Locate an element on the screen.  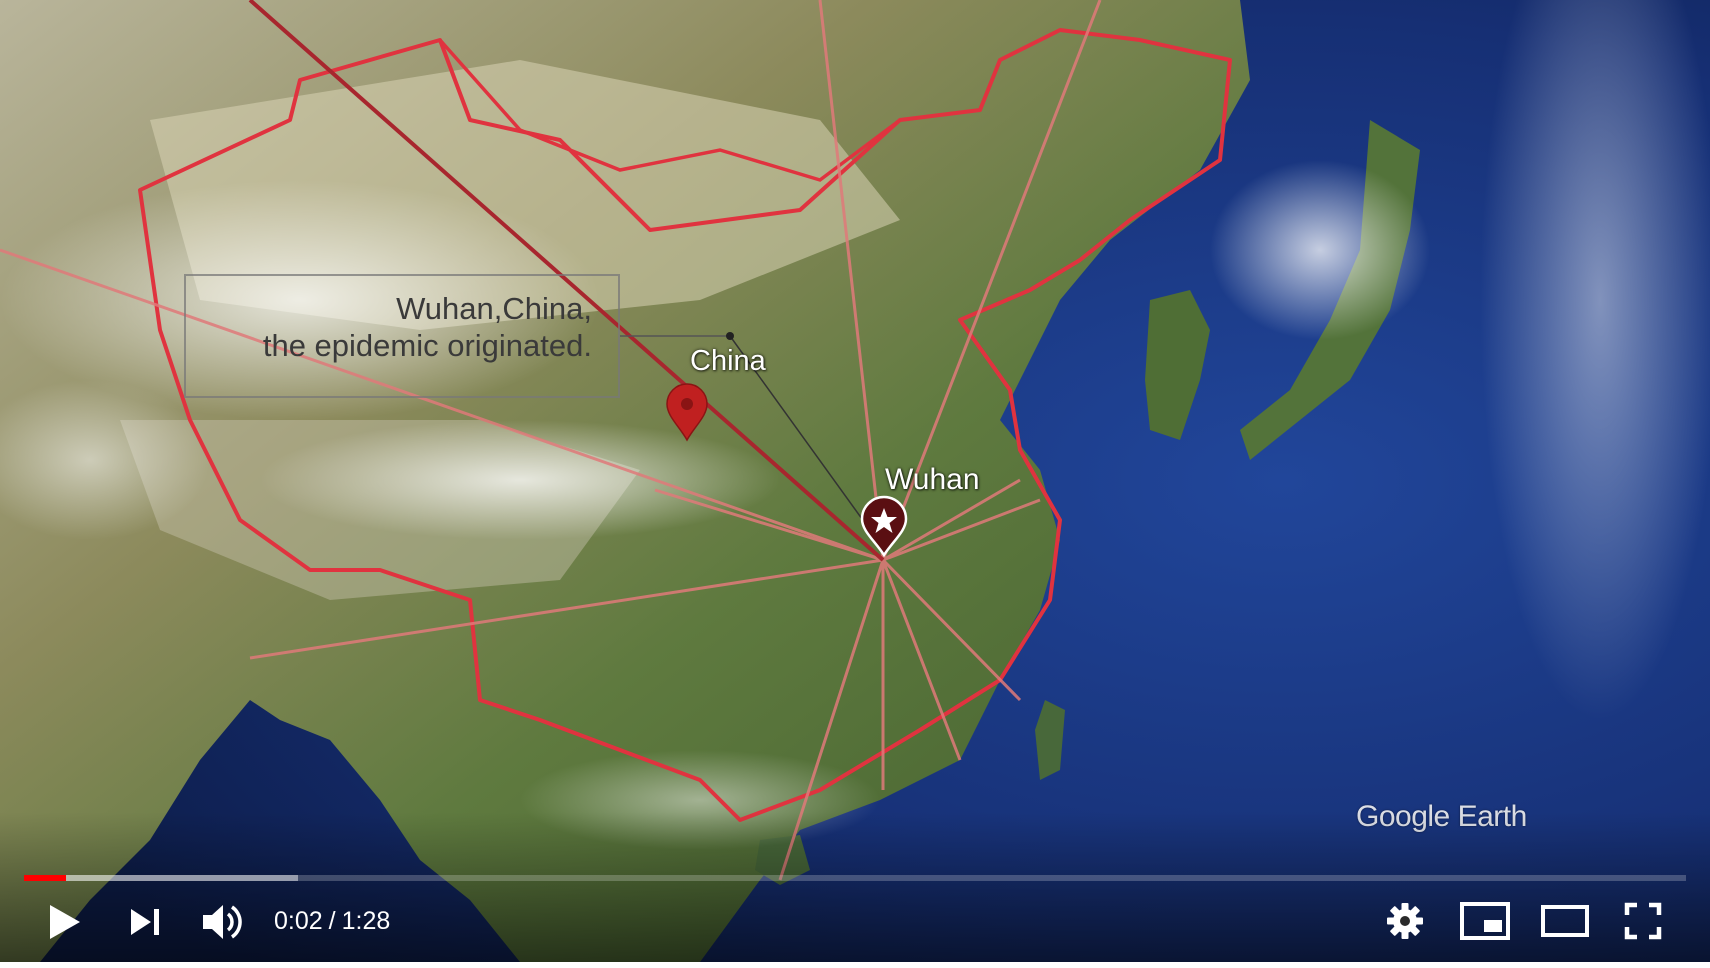
annotation-line-1: Wuhan,China, is located at coordinates (494, 308).